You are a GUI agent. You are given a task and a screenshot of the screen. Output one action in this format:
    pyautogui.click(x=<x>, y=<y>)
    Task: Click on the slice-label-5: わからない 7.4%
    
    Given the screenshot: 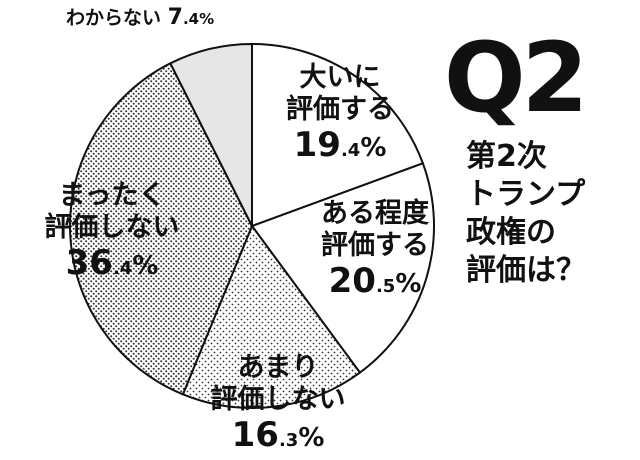 What is the action you would take?
    pyautogui.click(x=140, y=17)
    